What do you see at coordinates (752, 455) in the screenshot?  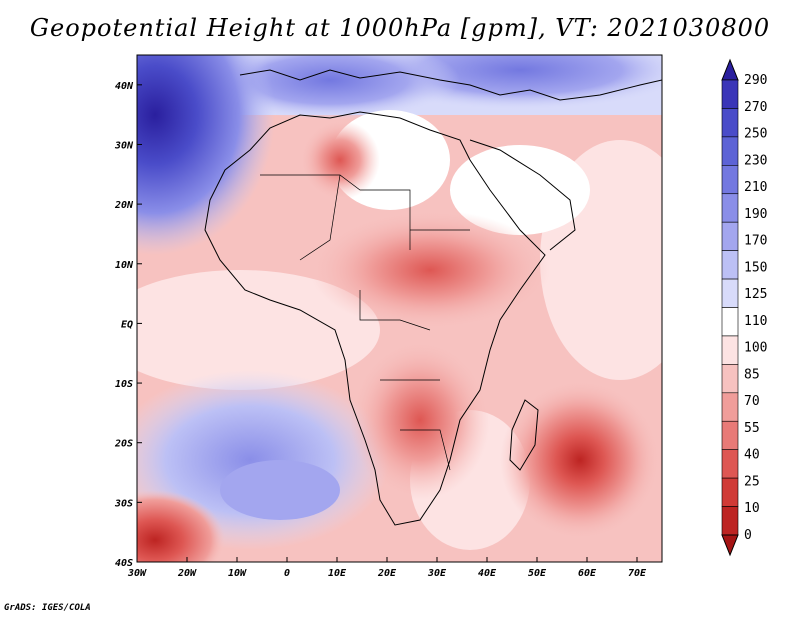 I see `colorbar-label: 40` at bounding box center [752, 455].